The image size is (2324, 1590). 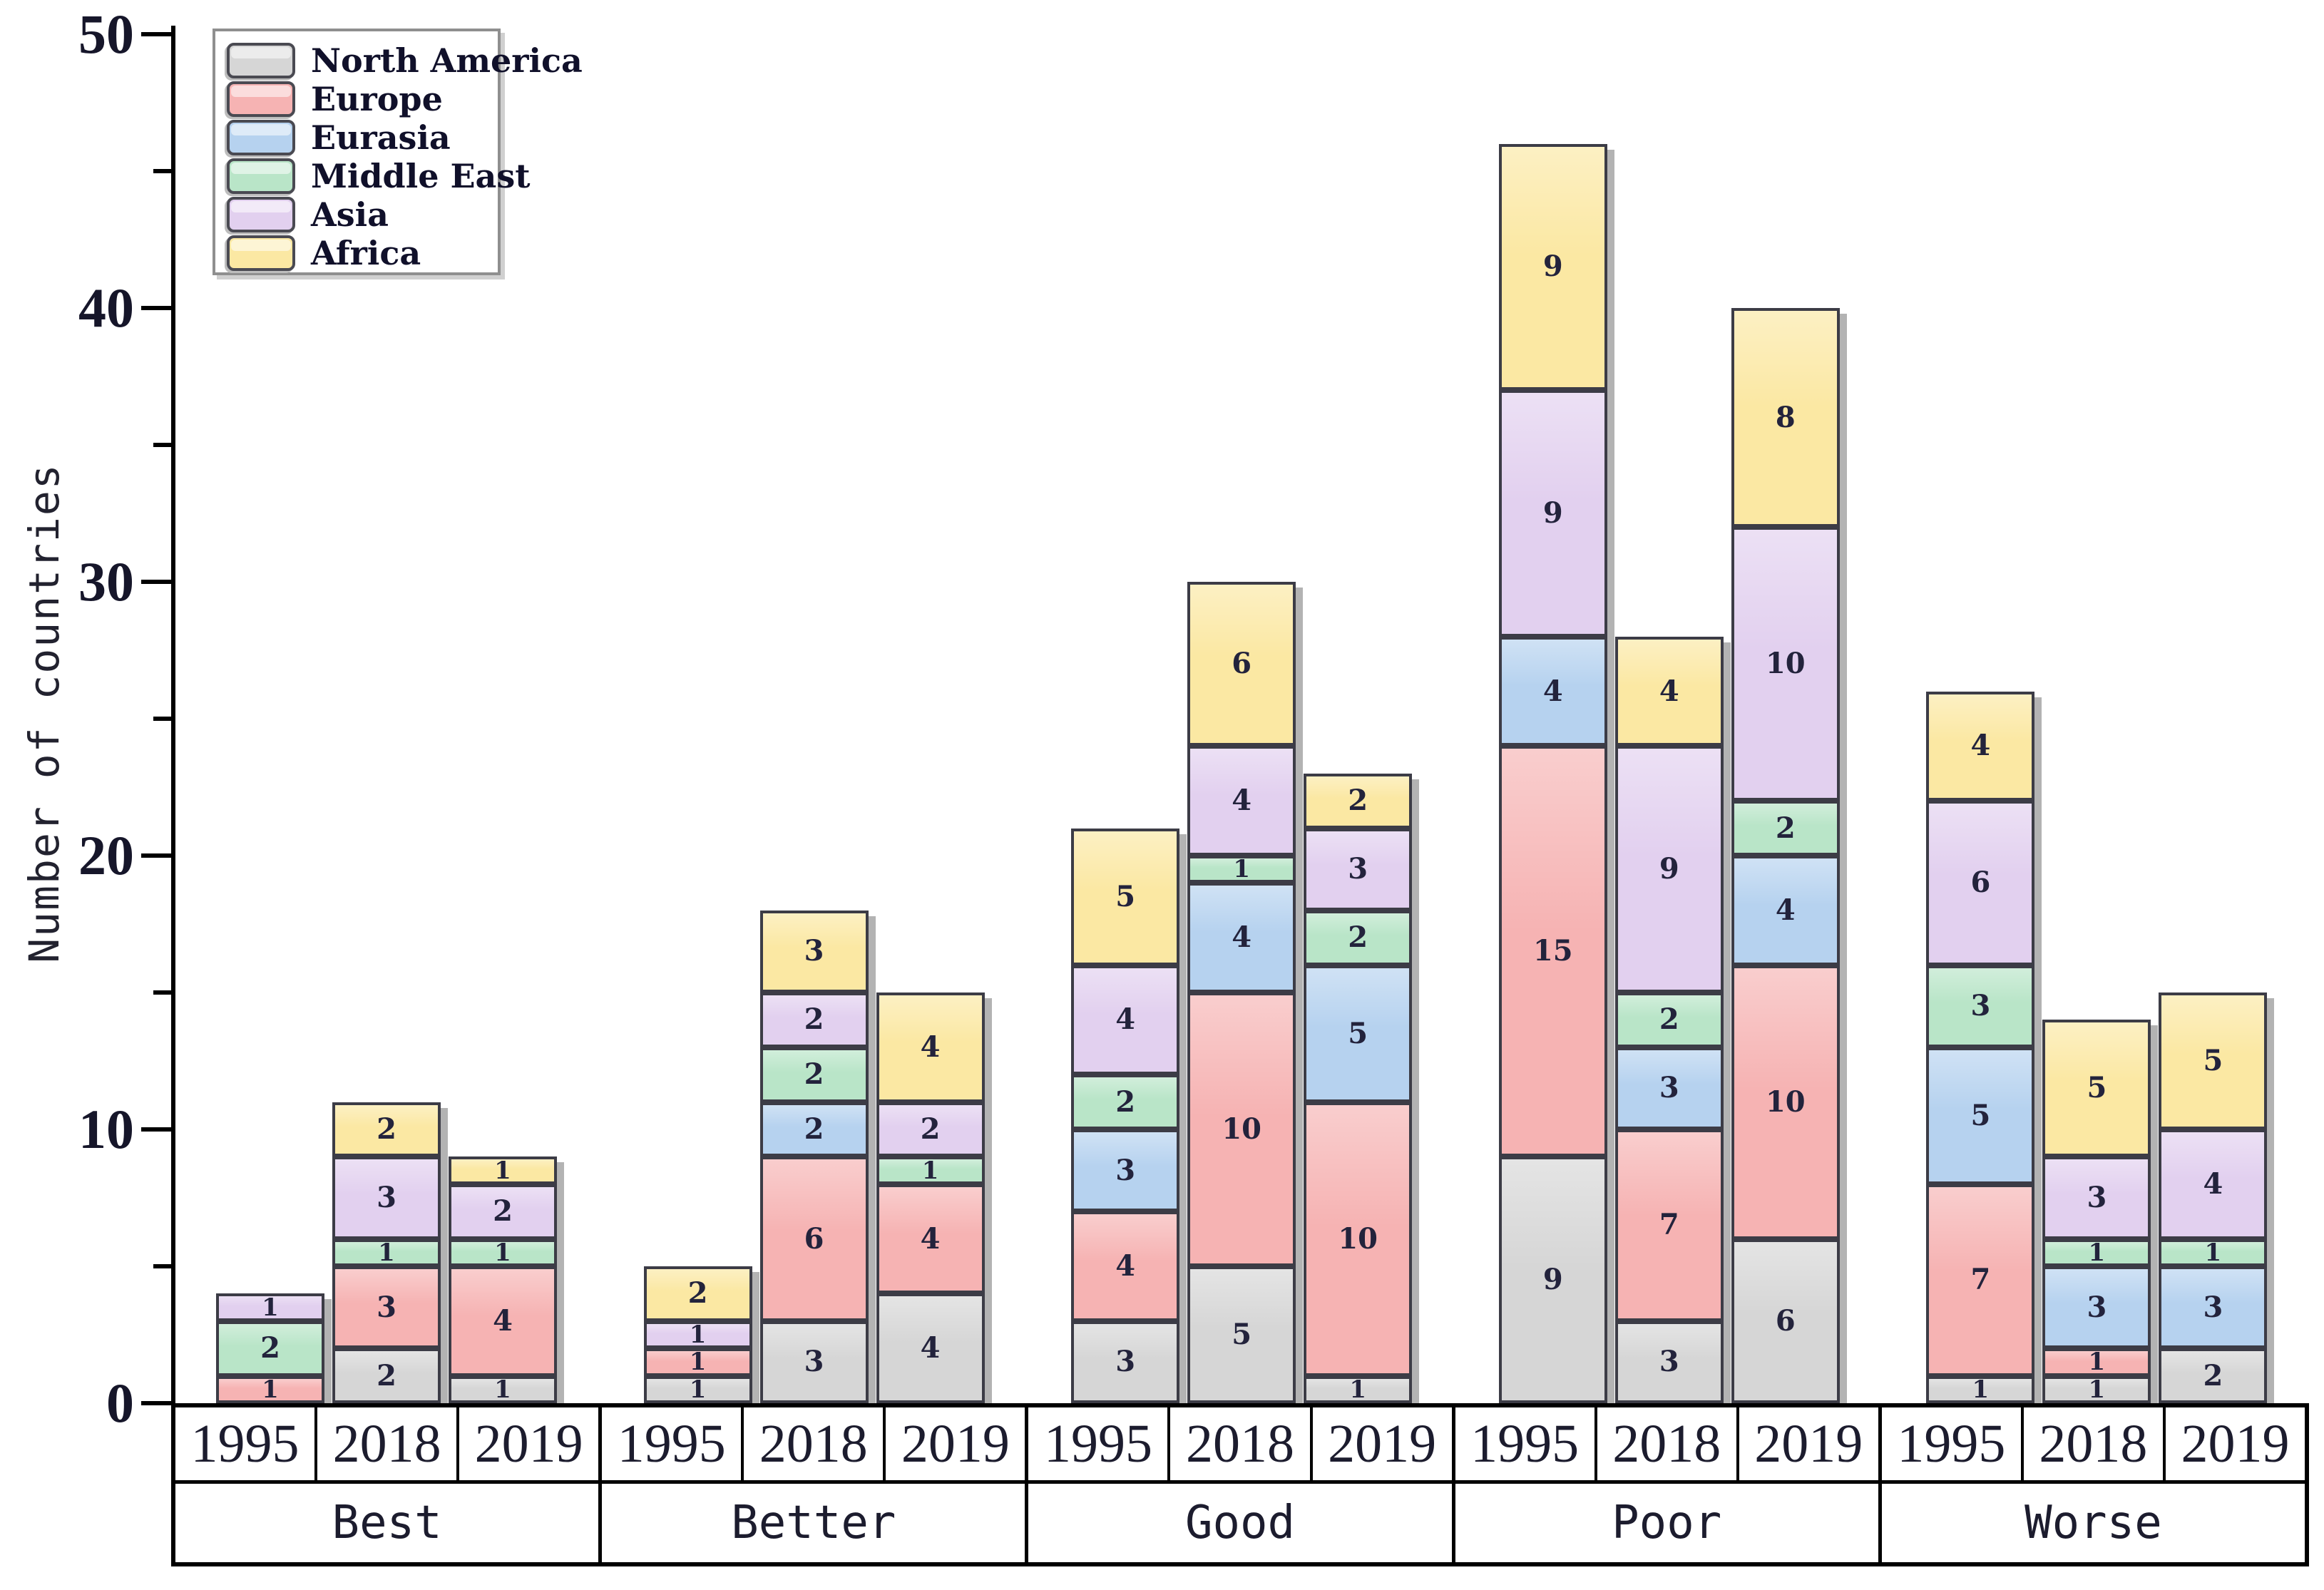 I want to click on group-label-cell: Good, so click(x=1240, y=1523).